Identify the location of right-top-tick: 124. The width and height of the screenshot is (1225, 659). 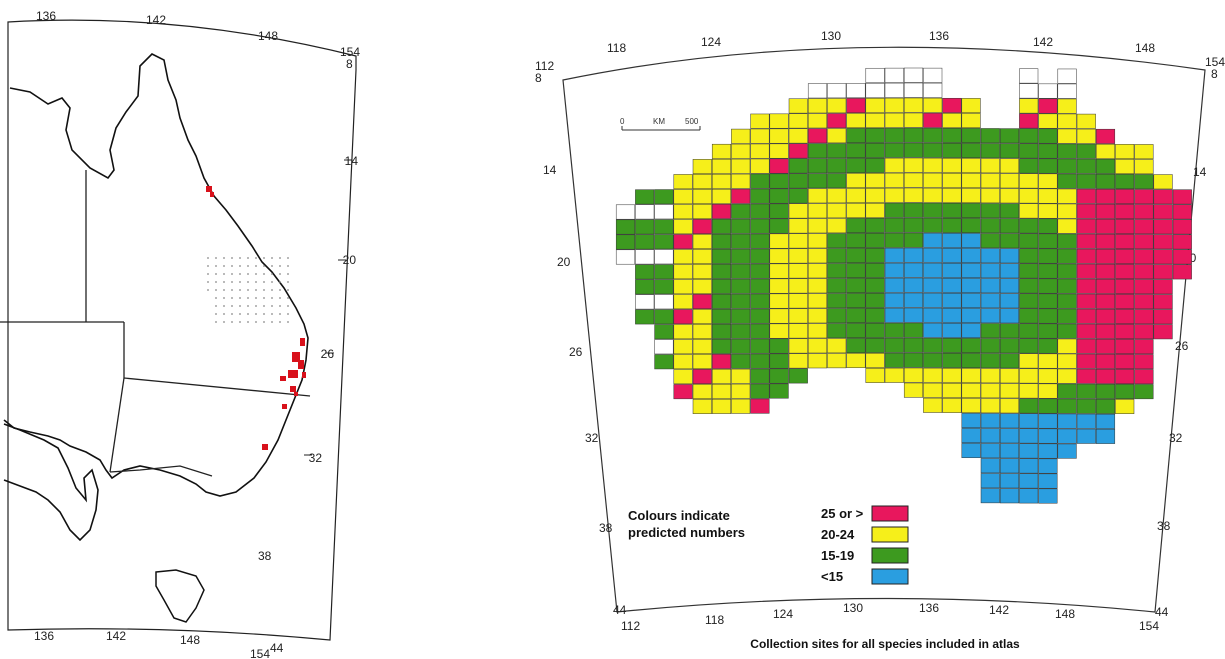
(711, 42).